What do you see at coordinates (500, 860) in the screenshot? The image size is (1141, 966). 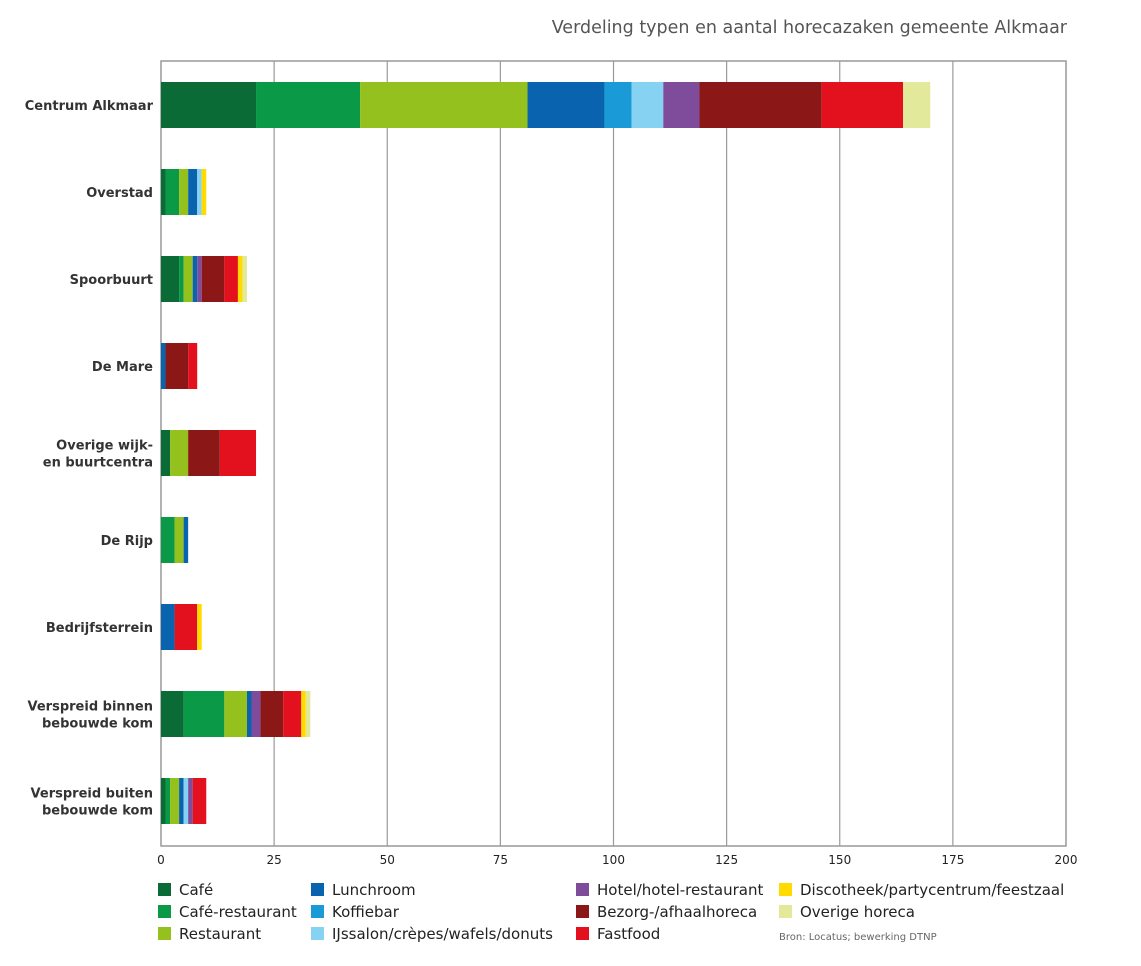 I see `x-tick-label: 75` at bounding box center [500, 860].